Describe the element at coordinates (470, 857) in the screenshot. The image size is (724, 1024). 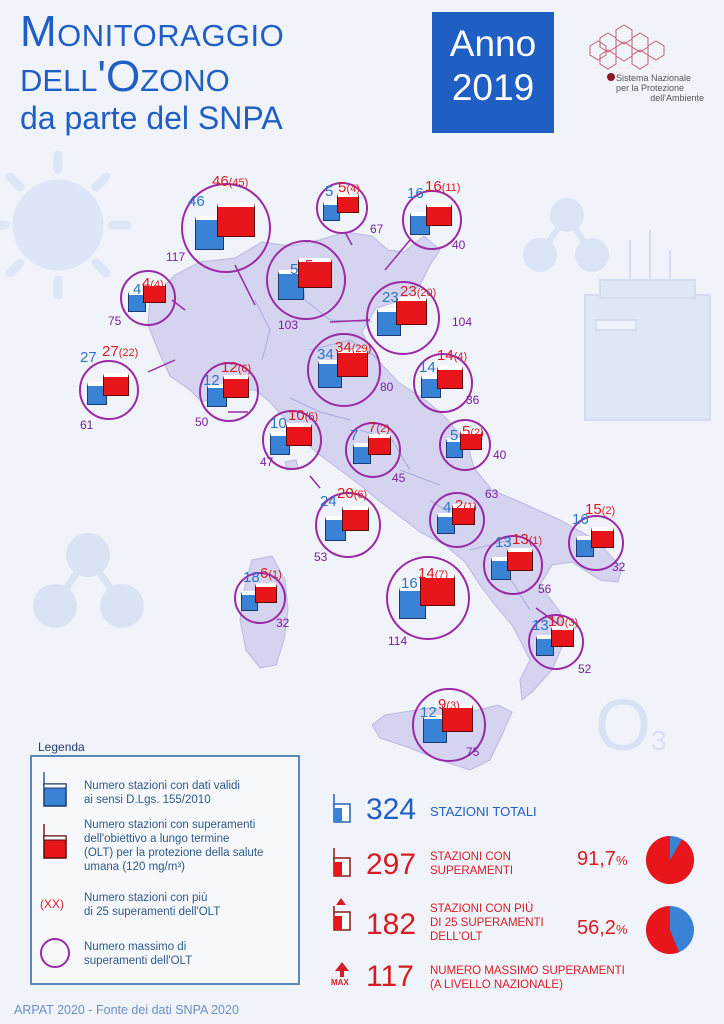
I see `stat-exceed-label-line1: STAZIONI CON` at that location.